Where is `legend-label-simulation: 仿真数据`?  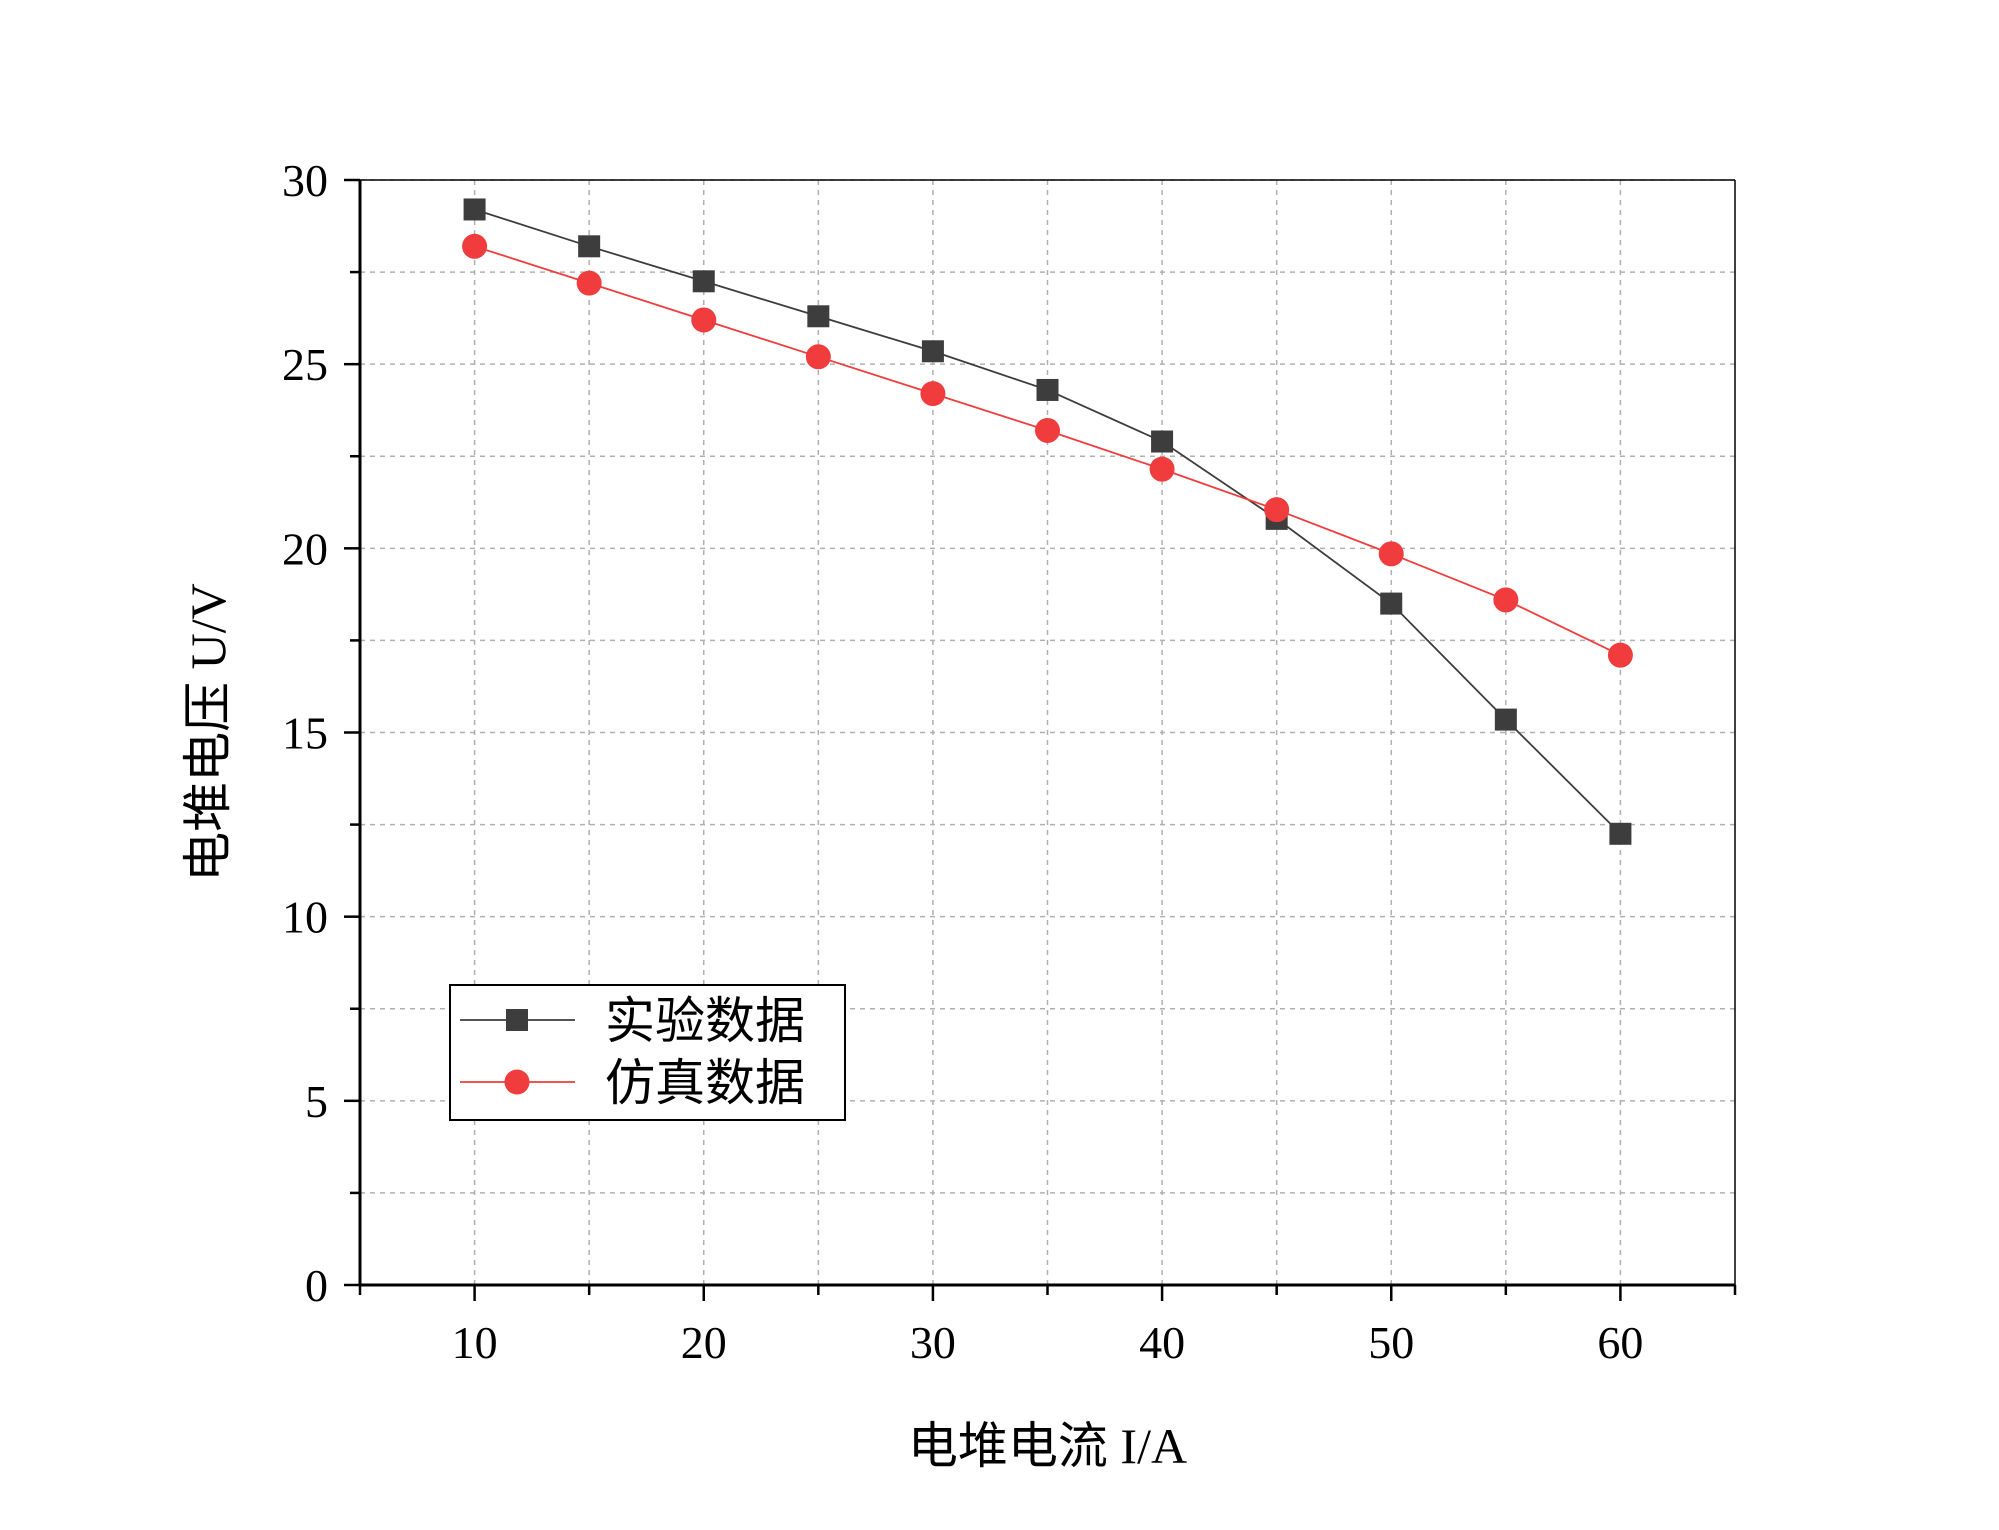 legend-label-simulation: 仿真数据 is located at coordinates (705, 1083).